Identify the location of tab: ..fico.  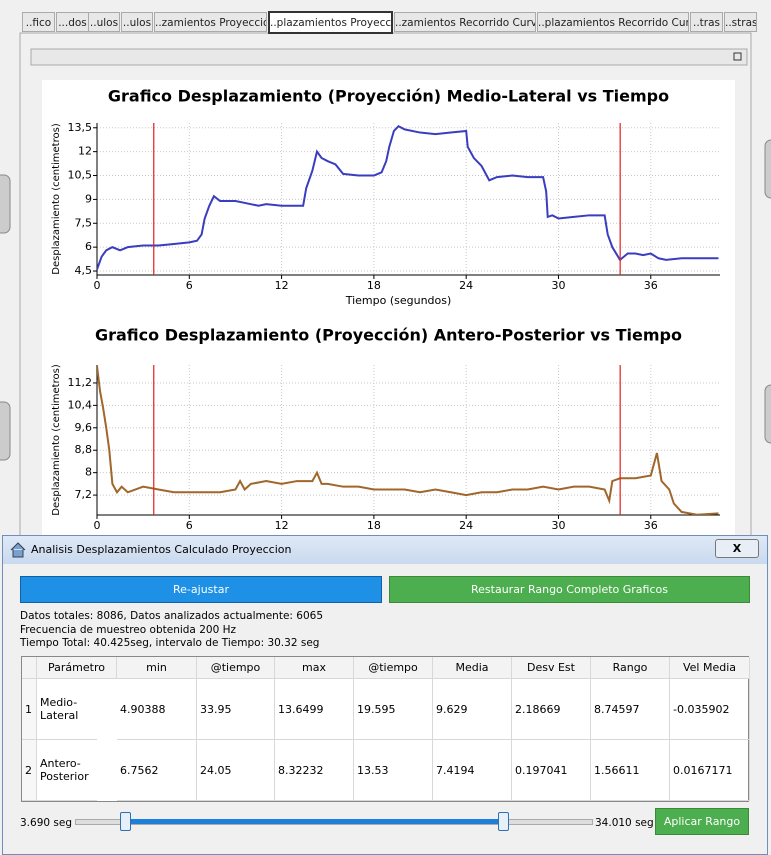
(38, 22).